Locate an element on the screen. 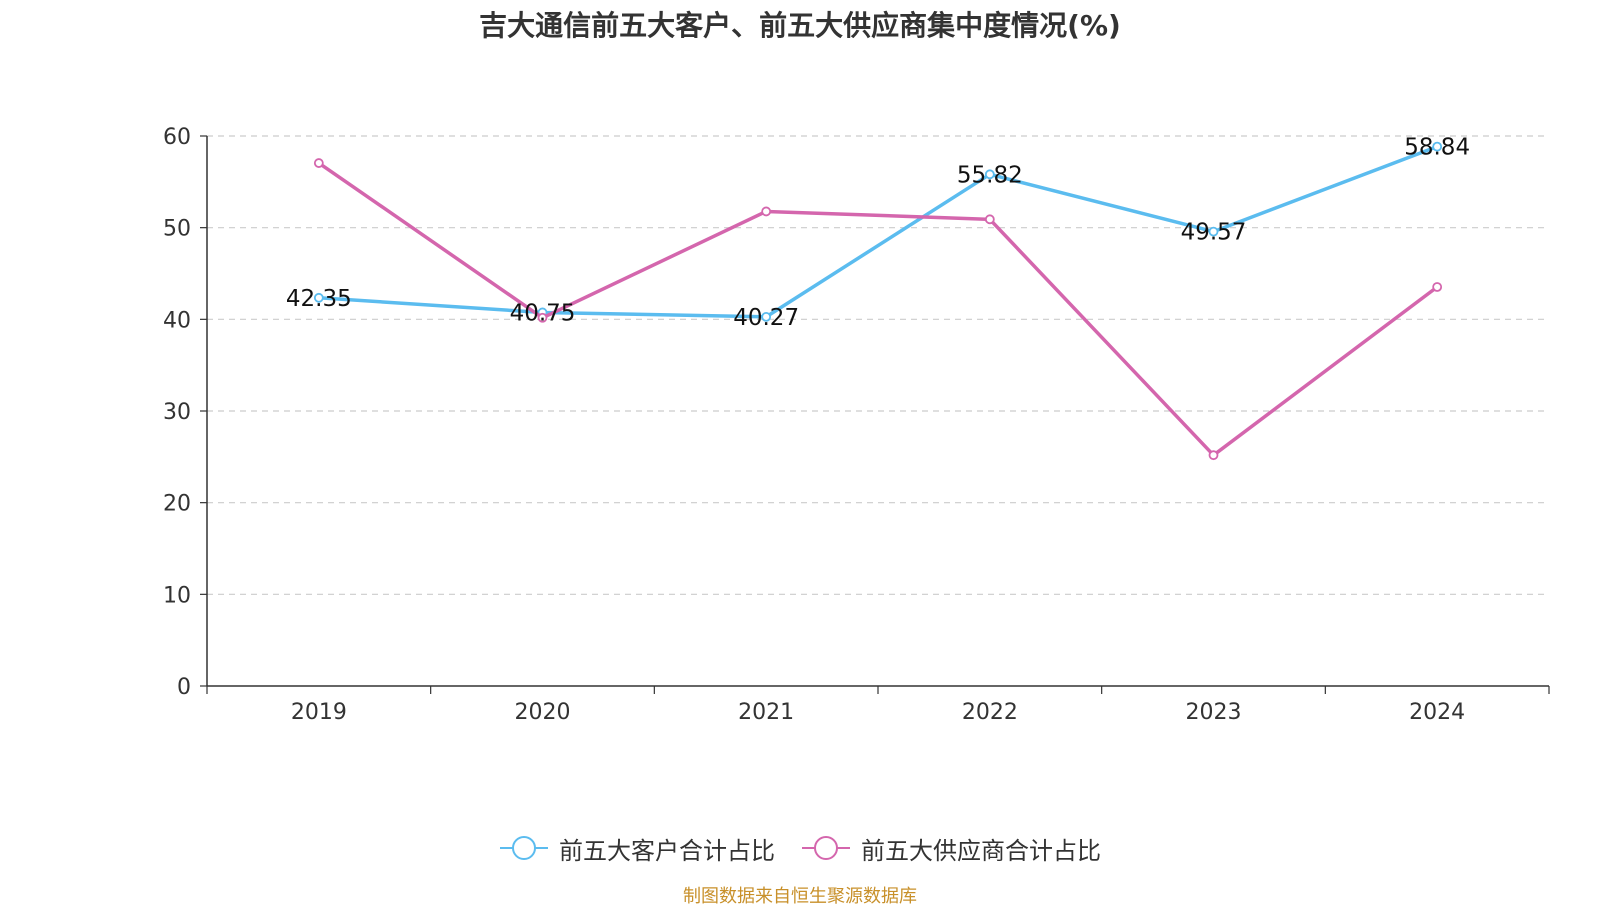  x-tick-label: 2022 is located at coordinates (990, 712).